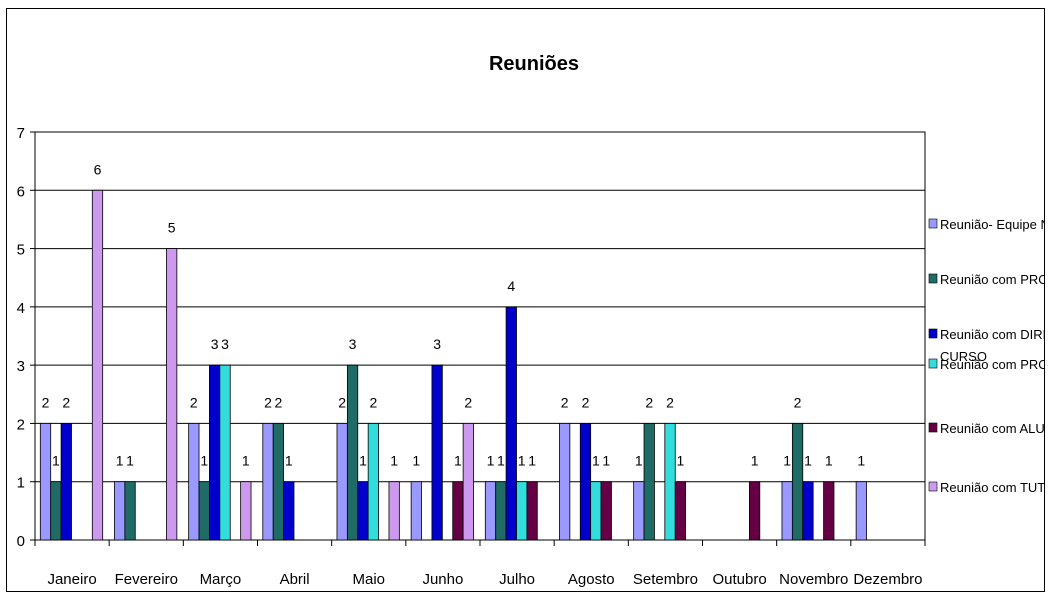  What do you see at coordinates (442, 579) in the screenshot?
I see `x-tick-label: Junho` at bounding box center [442, 579].